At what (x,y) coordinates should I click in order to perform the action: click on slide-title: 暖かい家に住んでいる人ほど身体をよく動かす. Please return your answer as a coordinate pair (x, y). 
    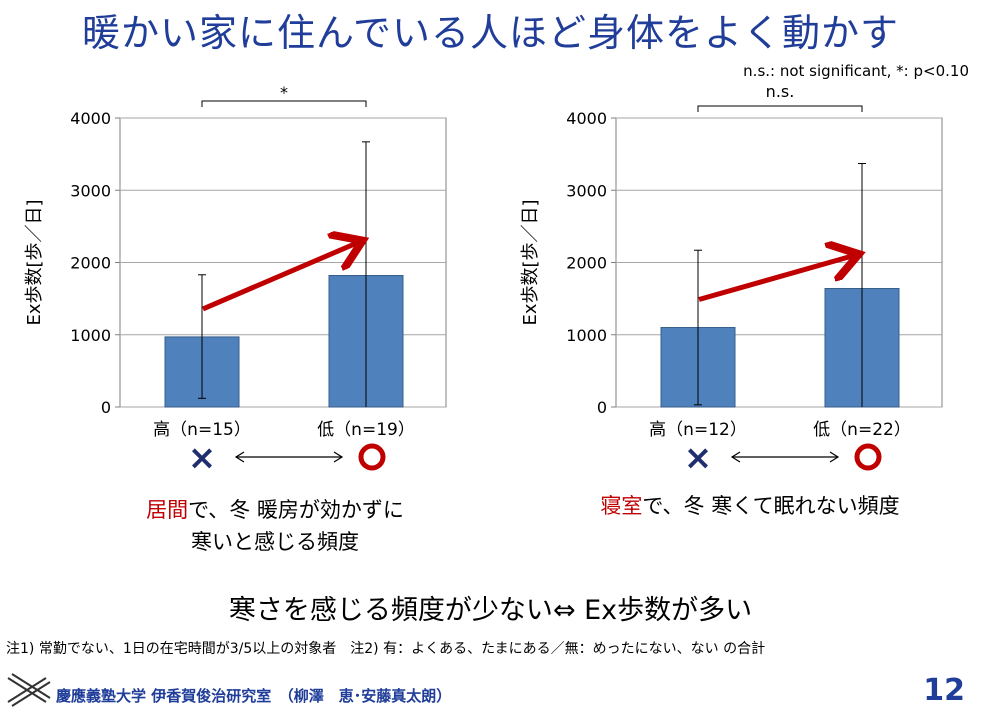
    Looking at the image, I should click on (490, 33).